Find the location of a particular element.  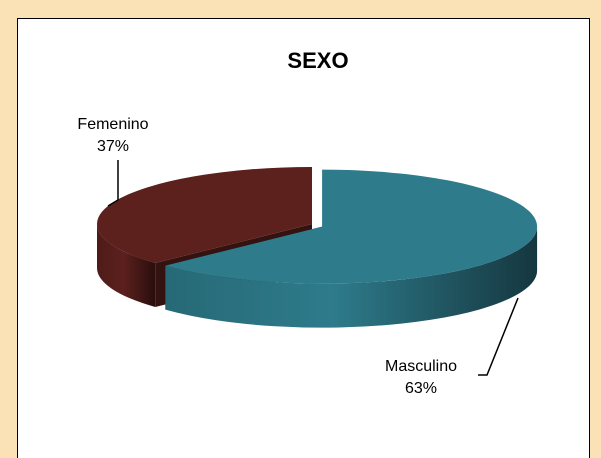

category-label: Femenino is located at coordinates (112, 124).